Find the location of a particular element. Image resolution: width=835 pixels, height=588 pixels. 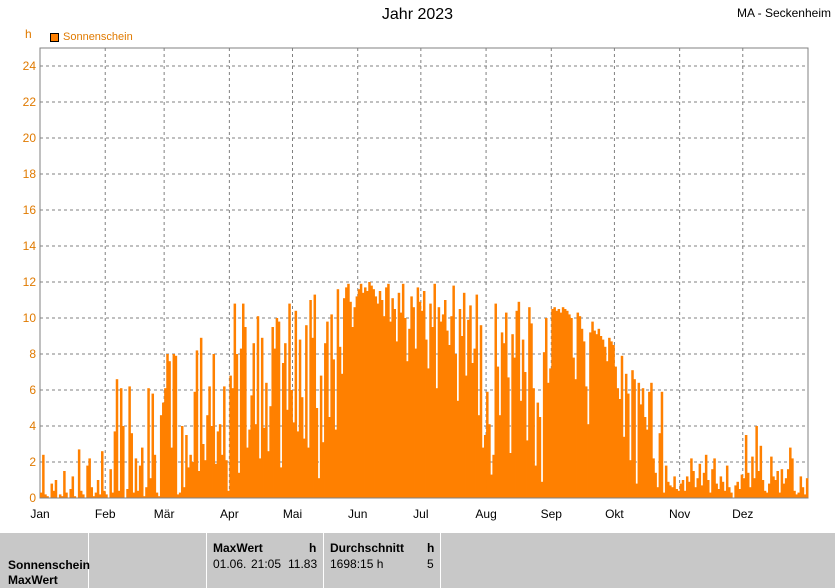

y-tick-label: 2 is located at coordinates (32, 462).